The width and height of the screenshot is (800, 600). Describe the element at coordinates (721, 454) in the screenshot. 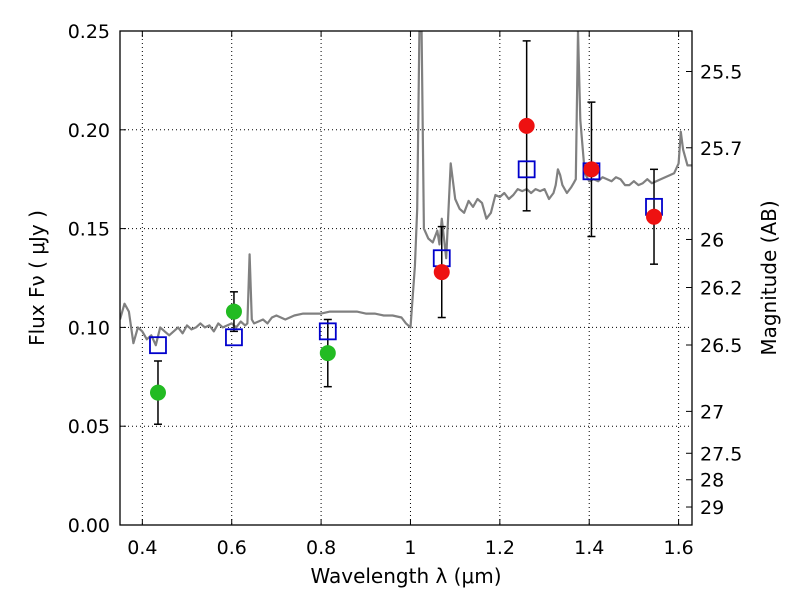

I see `right-tick-label: 27.5` at that location.